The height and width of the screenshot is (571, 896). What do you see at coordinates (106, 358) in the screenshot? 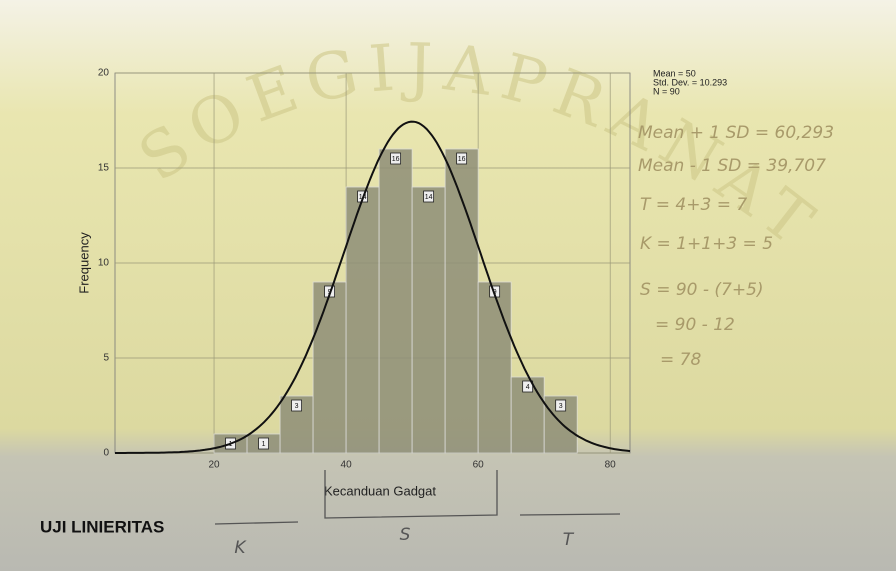
I see `y-tick-label: 5` at bounding box center [106, 358].